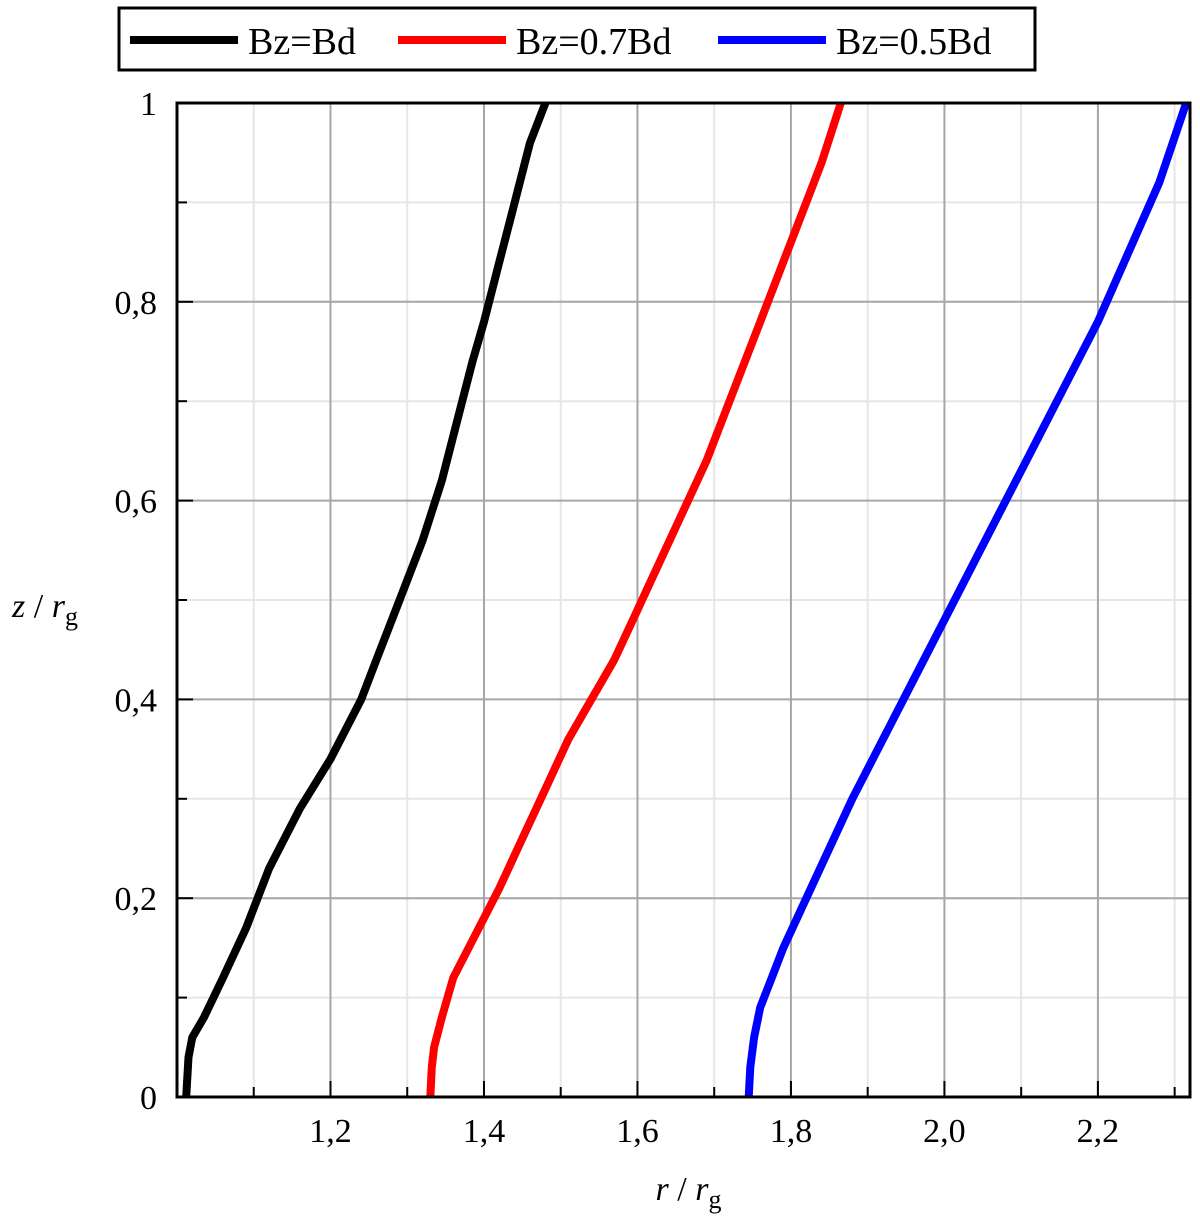 The width and height of the screenshot is (1200, 1216). What do you see at coordinates (1098, 1131) in the screenshot?
I see `x-tick-label: 2,2` at bounding box center [1098, 1131].